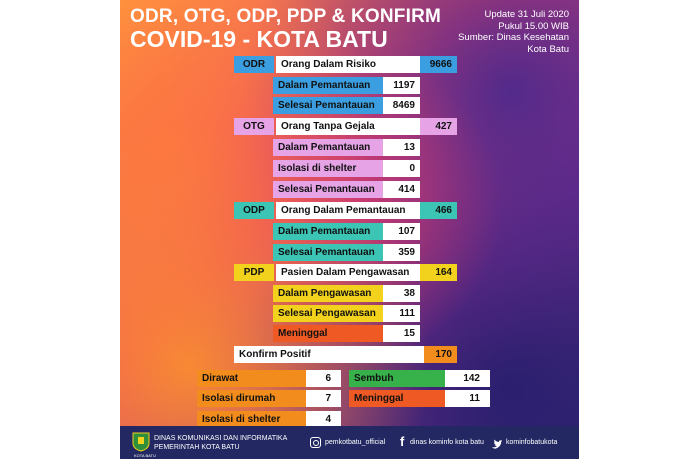 The image size is (700, 459). I want to click on city-logo, so click(141, 442).